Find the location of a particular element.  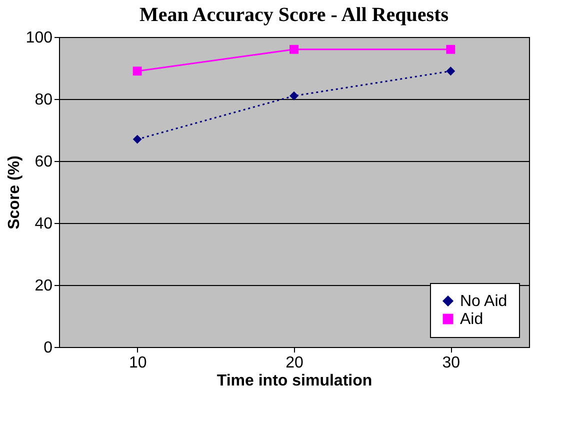

chart-title: Mean Accuracy Score - All Requests is located at coordinates (294, 15).